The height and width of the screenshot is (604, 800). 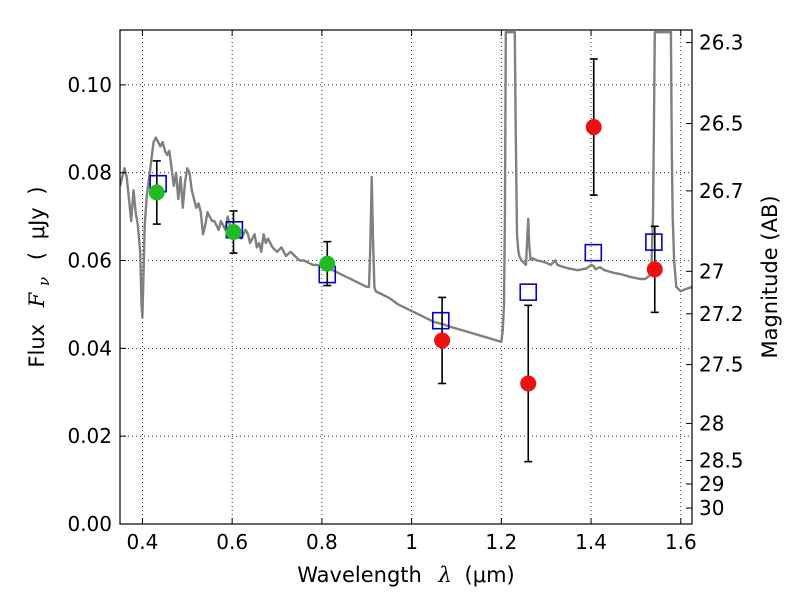 I want to click on y2-tick-label: 26.5, so click(x=721, y=124).